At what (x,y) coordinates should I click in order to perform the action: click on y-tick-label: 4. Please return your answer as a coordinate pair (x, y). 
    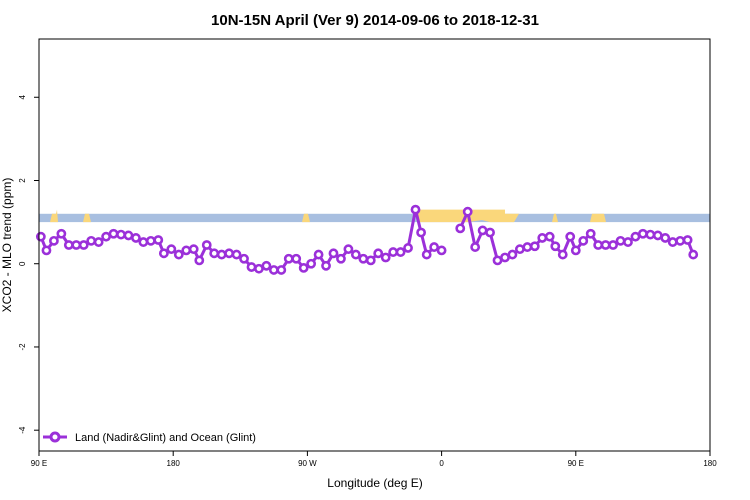
    Looking at the image, I should click on (22, 96).